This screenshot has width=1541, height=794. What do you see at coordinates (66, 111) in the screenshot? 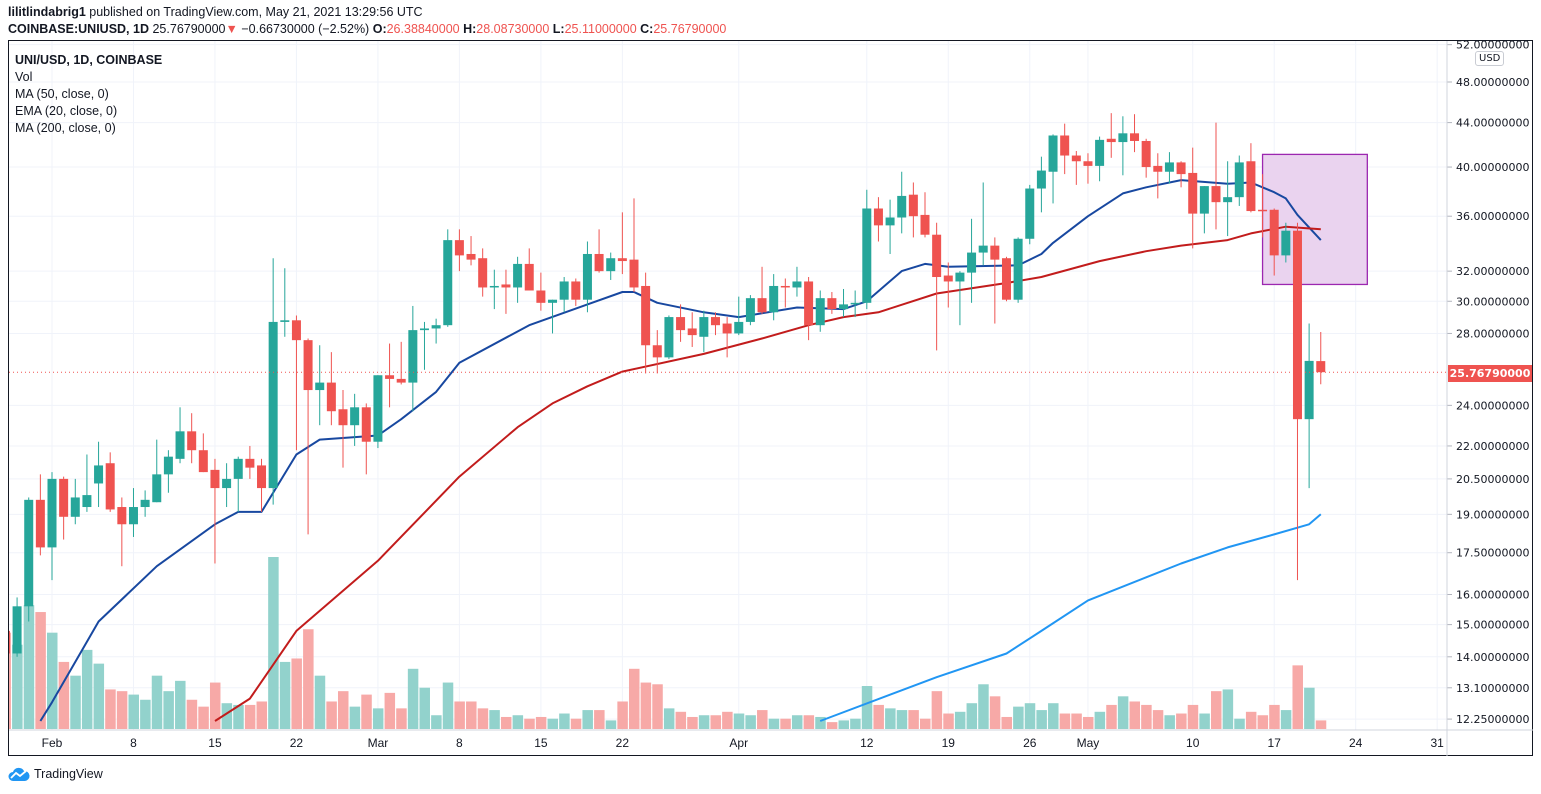
I see `legend-ema20: EMA (20, close, 0)` at bounding box center [66, 111].